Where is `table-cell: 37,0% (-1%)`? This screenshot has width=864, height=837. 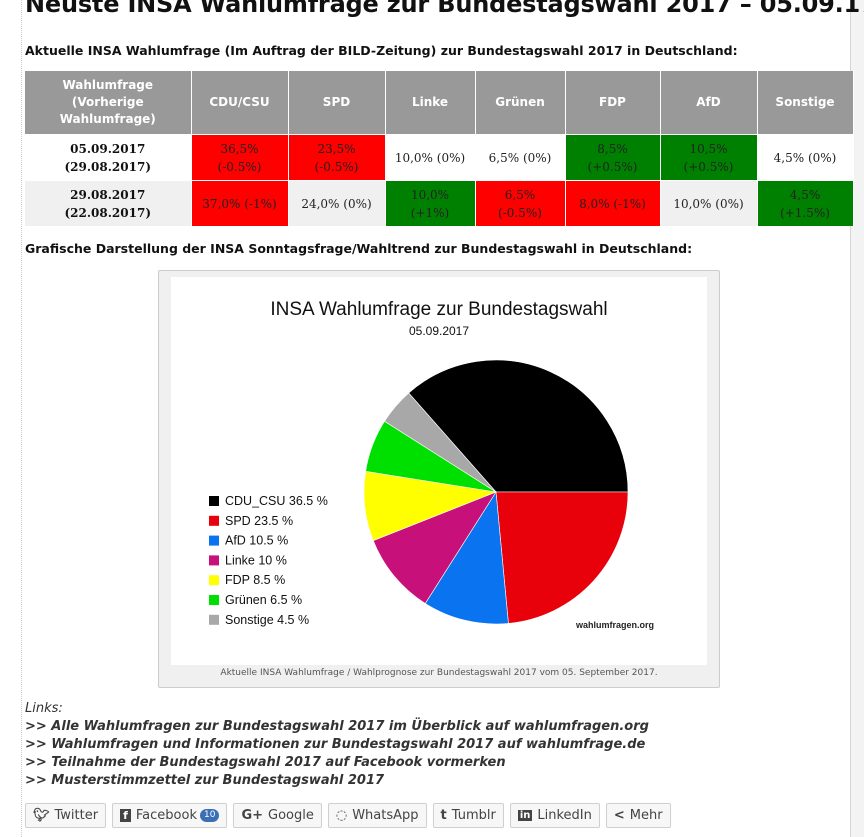
table-cell: 37,0% (-1%) is located at coordinates (240, 203).